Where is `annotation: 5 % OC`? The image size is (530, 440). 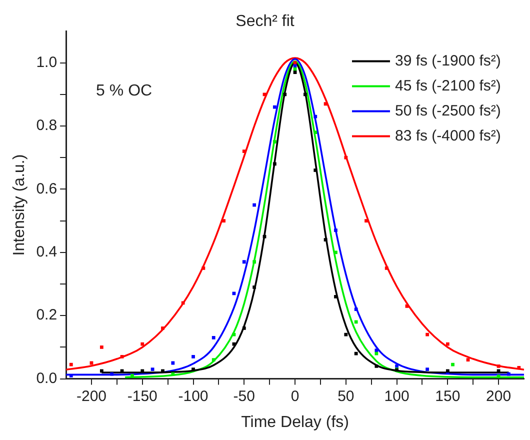
annotation: 5 % OC is located at coordinates (124, 91).